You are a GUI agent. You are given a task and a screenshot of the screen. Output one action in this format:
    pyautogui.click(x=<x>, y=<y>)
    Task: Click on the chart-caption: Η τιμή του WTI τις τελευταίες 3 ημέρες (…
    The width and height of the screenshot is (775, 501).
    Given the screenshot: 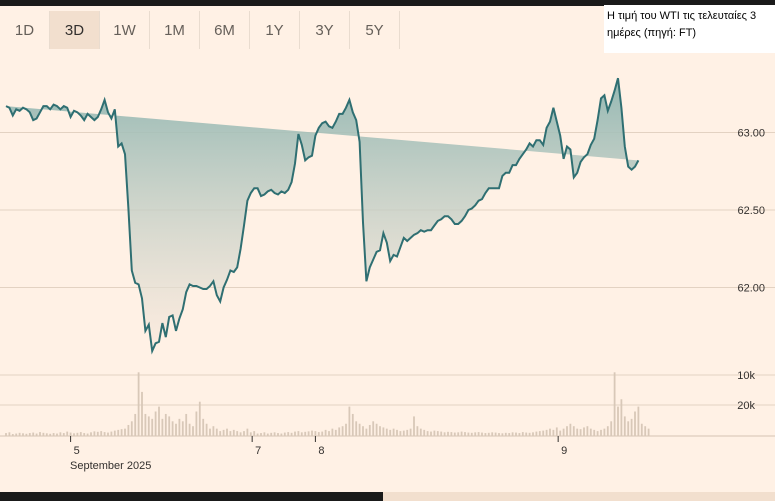 What is the action you would take?
    pyautogui.click(x=689, y=29)
    